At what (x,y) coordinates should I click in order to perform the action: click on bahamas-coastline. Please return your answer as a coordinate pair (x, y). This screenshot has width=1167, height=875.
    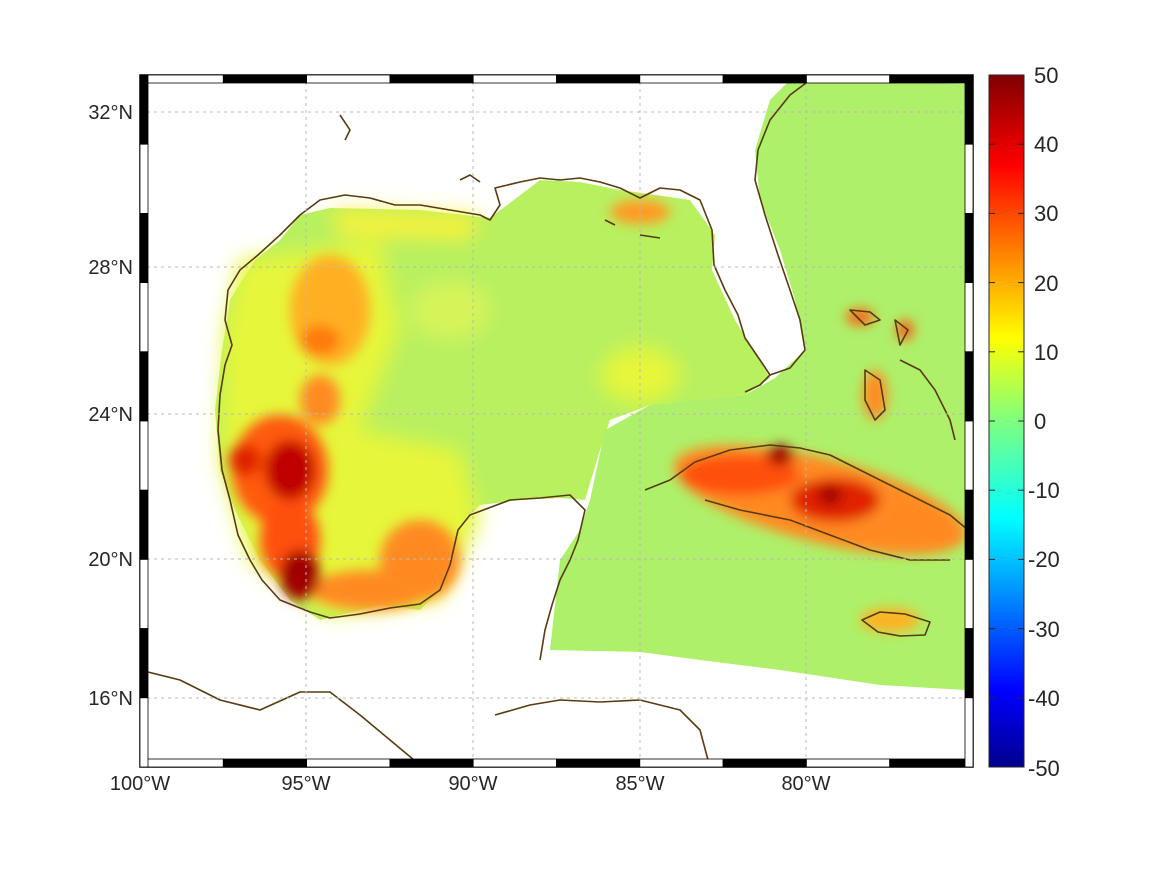
    Looking at the image, I should click on (902, 375).